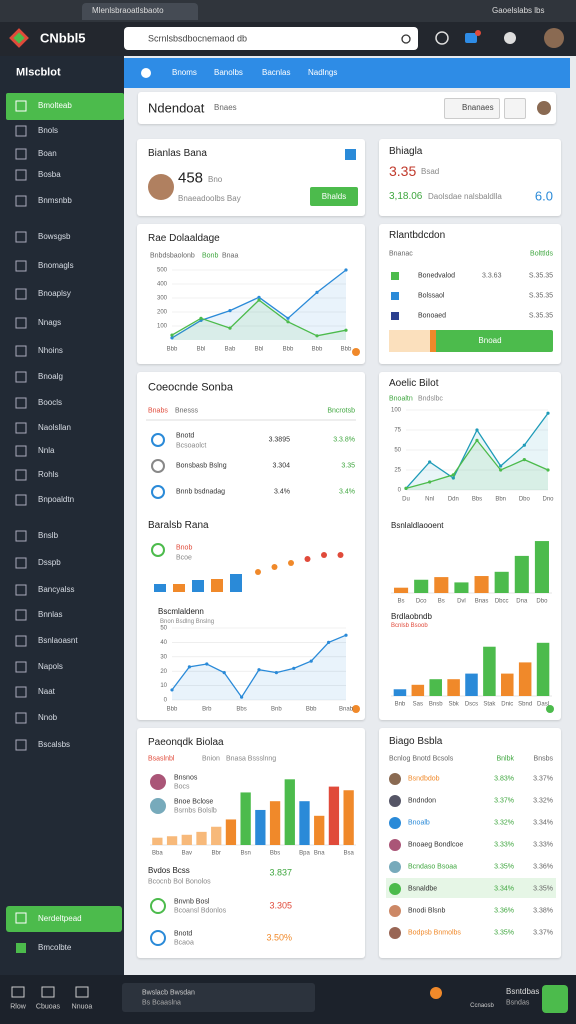  I want to click on x-tick-label: Dscs, so click(471, 705).